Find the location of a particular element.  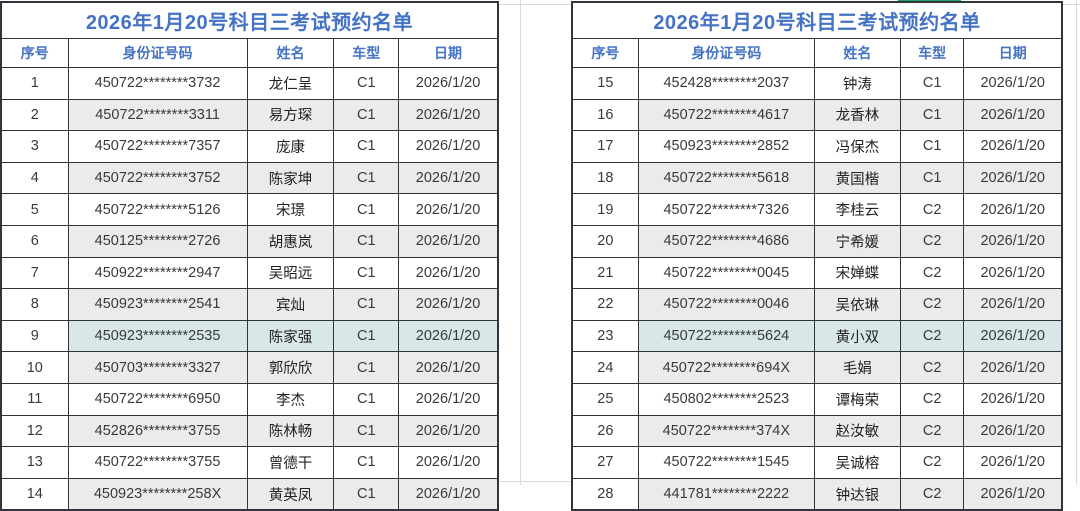

cell-seq: 18 is located at coordinates (605, 178).